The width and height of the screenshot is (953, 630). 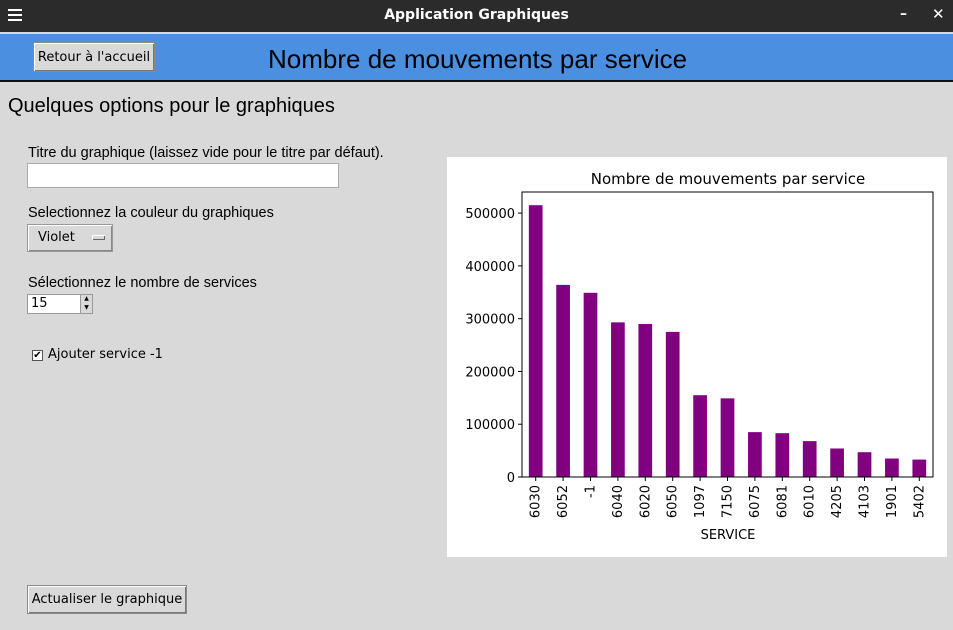 I want to click on add-service-label: Ajouter service -1, so click(x=105, y=354).